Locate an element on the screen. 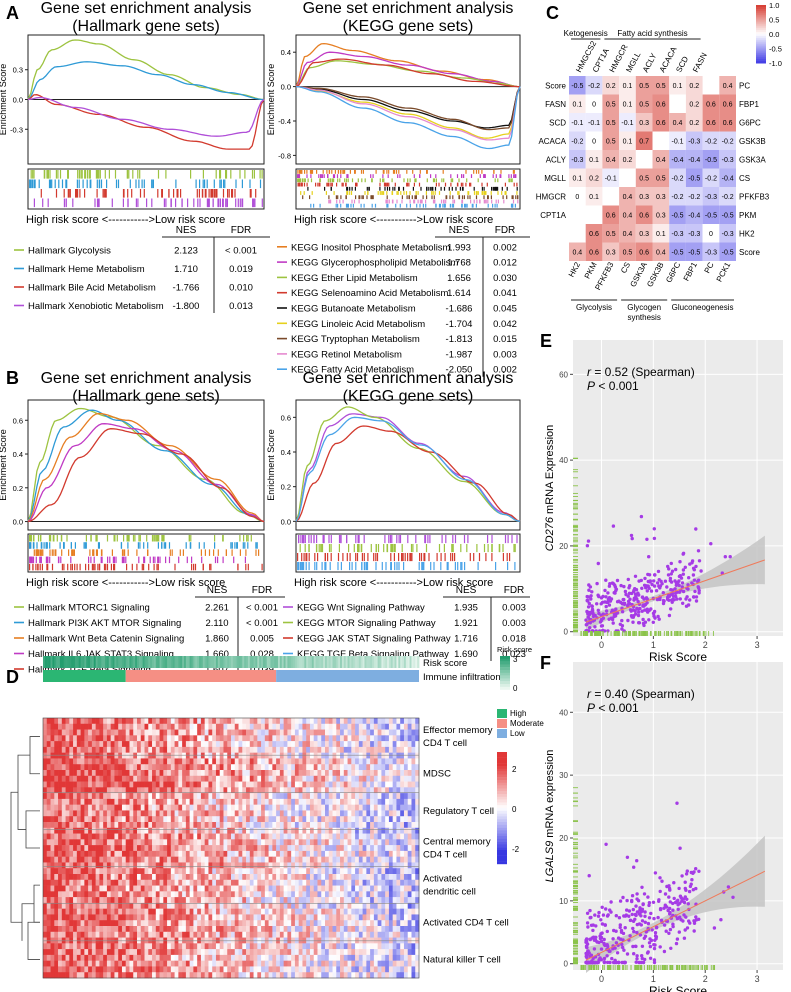 The width and height of the screenshot is (791, 992). cell-value: 0.5 is located at coordinates (644, 86).